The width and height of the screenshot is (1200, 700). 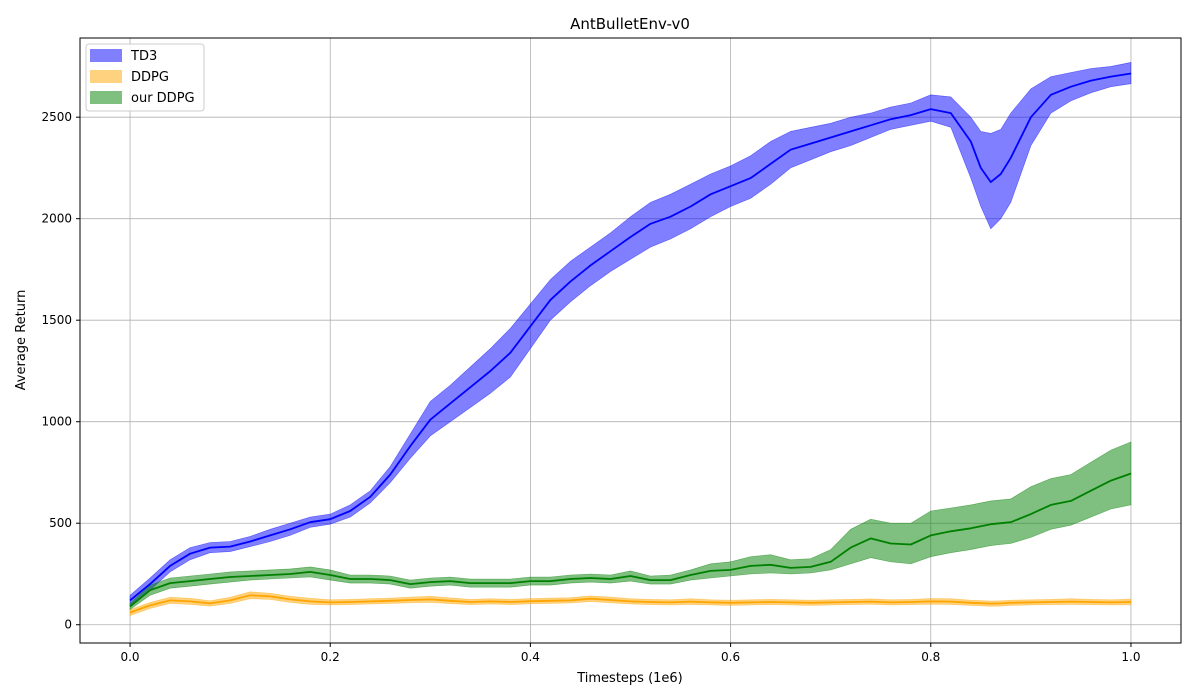 What do you see at coordinates (143, 56) in the screenshot?
I see `legend-label-td3: TD3` at bounding box center [143, 56].